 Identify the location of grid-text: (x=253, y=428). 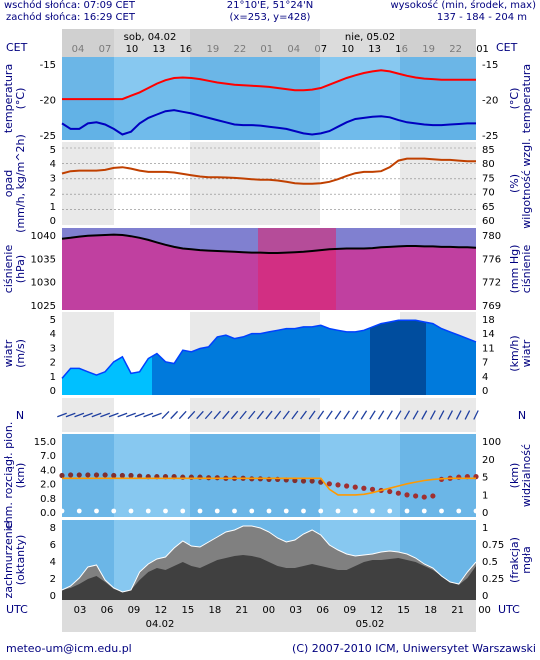
(270, 17).